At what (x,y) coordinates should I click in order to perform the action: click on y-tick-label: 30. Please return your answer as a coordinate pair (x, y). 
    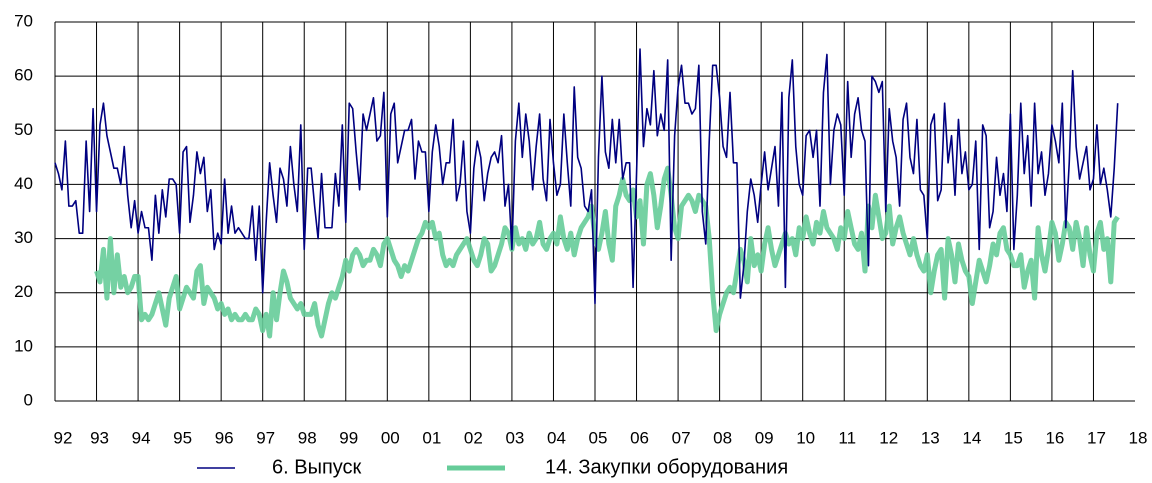
    Looking at the image, I should click on (23, 237).